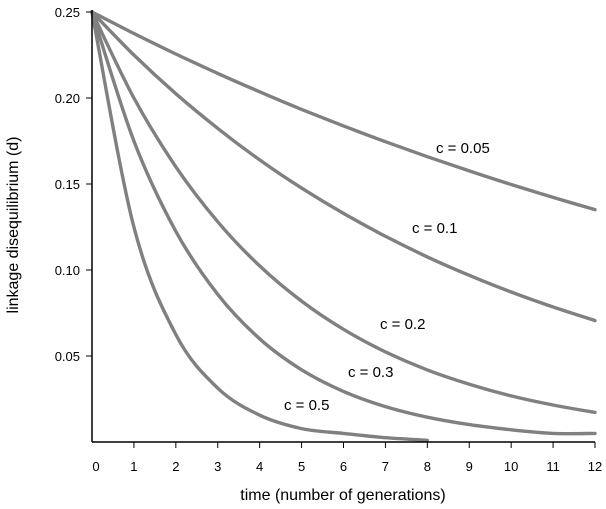  What do you see at coordinates (553, 466) in the screenshot?
I see `x-tick-label: 11` at bounding box center [553, 466].